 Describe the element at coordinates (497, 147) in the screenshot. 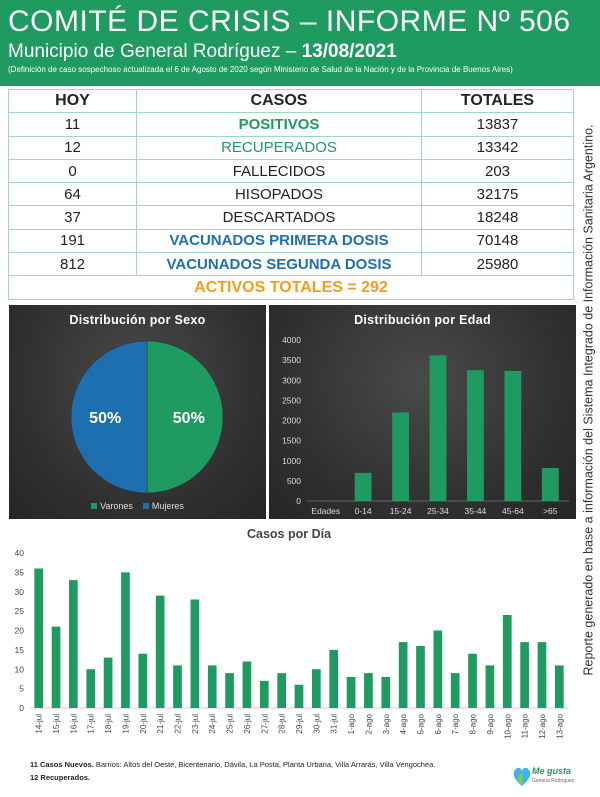

I see `row-totales: 13342` at that location.